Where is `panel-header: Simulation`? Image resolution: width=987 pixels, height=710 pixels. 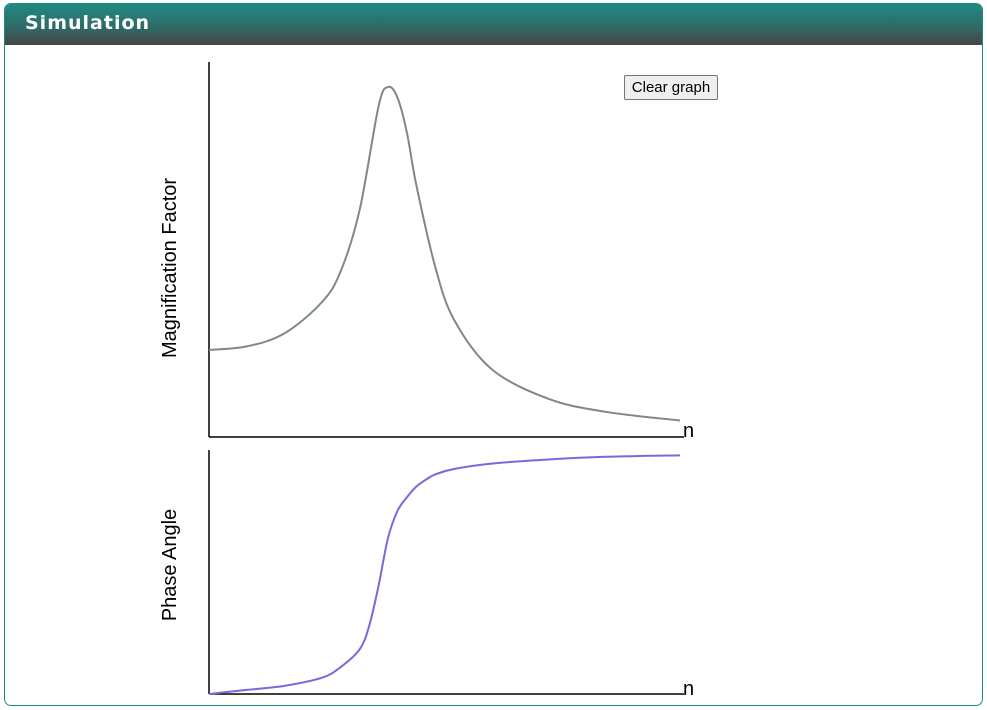 panel-header: Simulation is located at coordinates (493, 24).